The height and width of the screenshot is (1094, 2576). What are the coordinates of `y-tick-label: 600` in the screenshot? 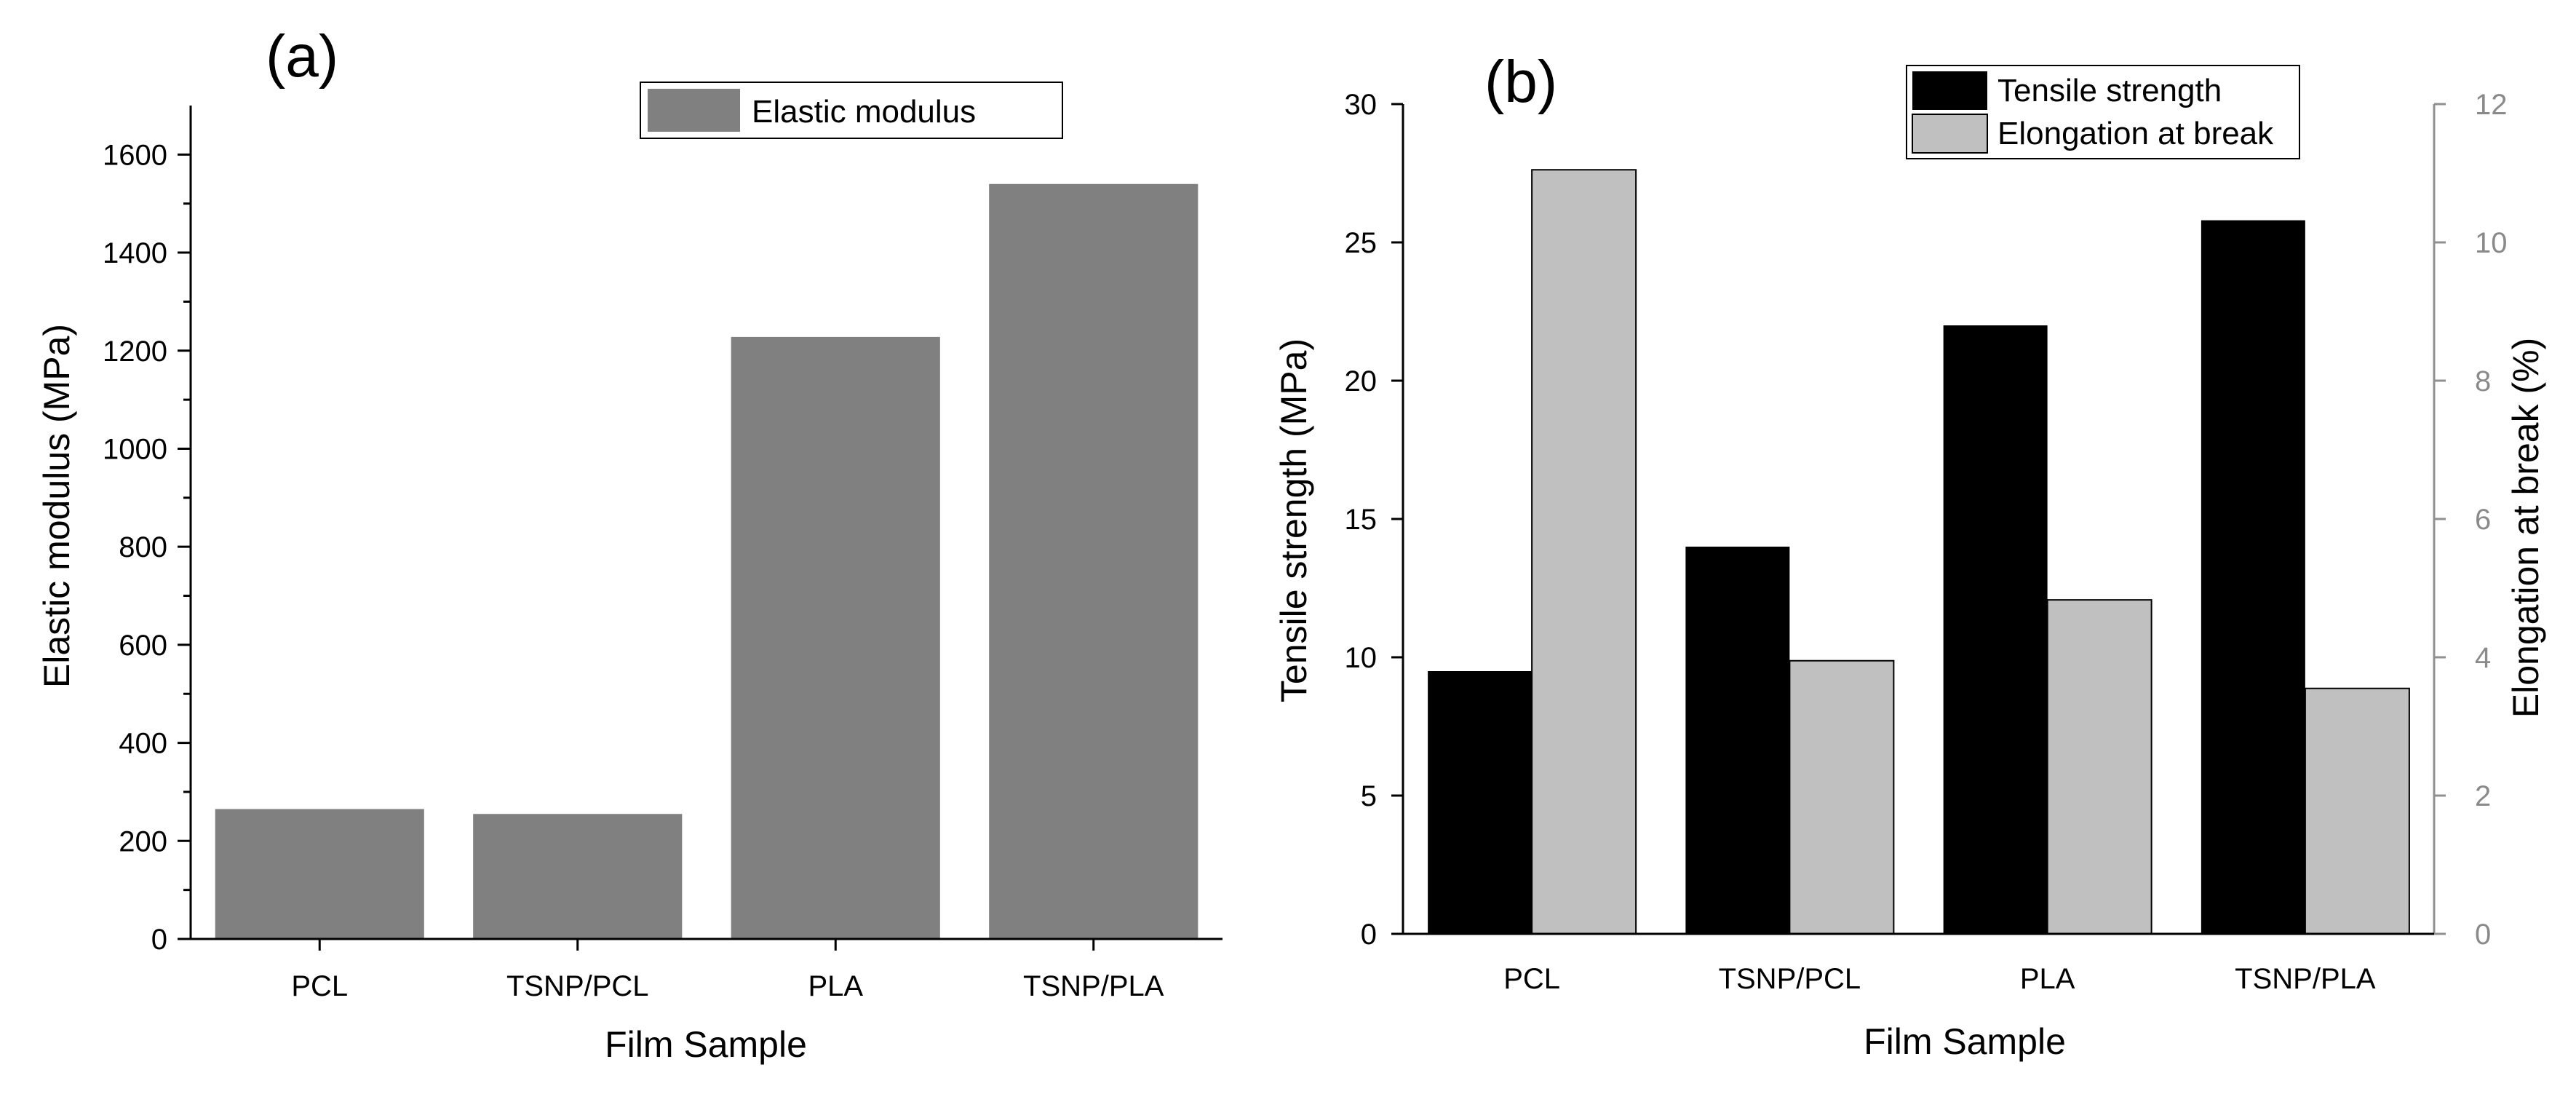 It's located at (143, 646).